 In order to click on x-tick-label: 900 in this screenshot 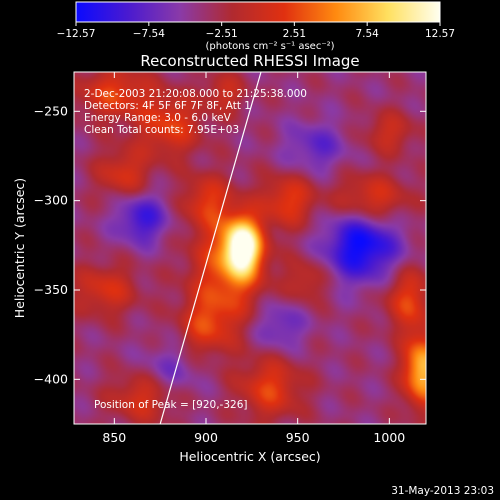, I will do `click(206, 437)`.